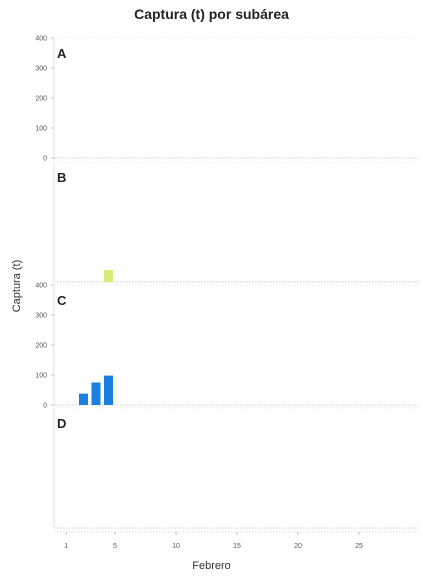  Describe the element at coordinates (359, 546) in the screenshot. I see `x-tick-label: 25` at that location.